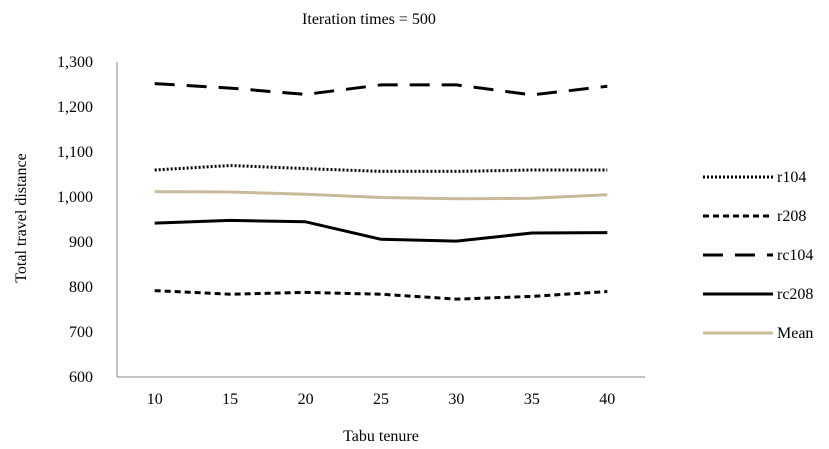 The height and width of the screenshot is (449, 829). I want to click on series-line-r104, so click(381, 168).